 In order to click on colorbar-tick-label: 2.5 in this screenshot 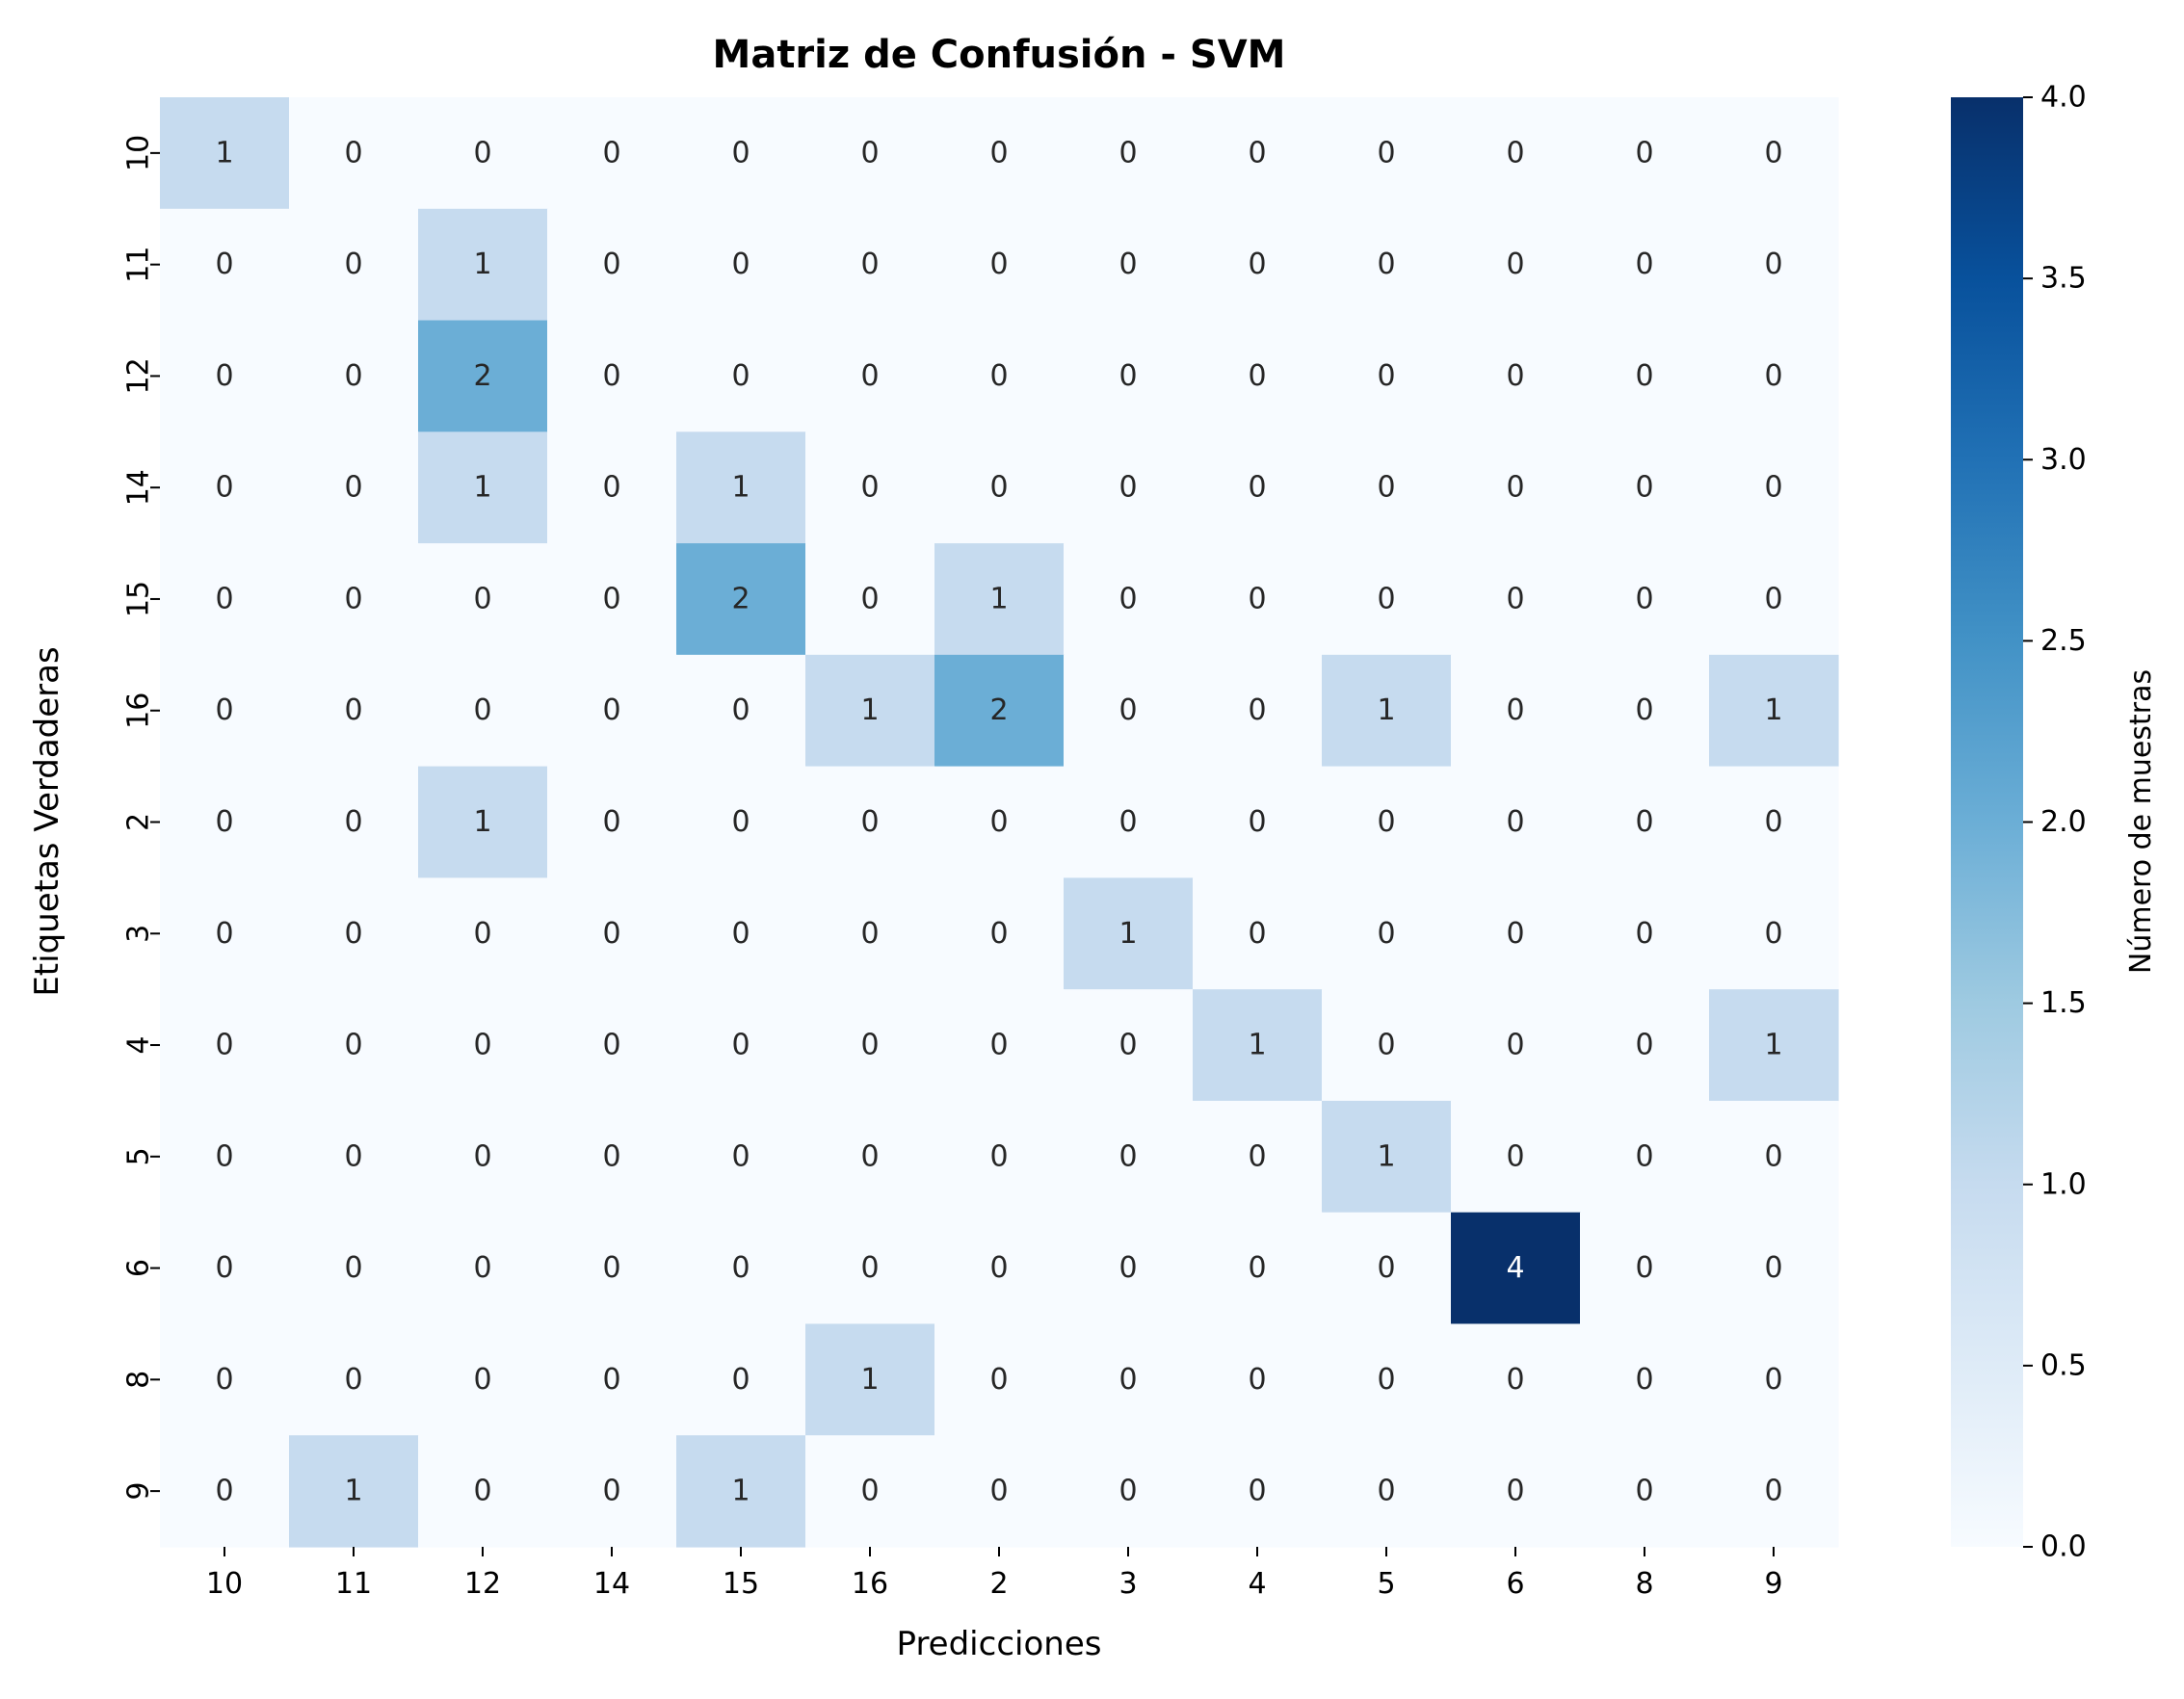, I will do `click(2064, 641)`.